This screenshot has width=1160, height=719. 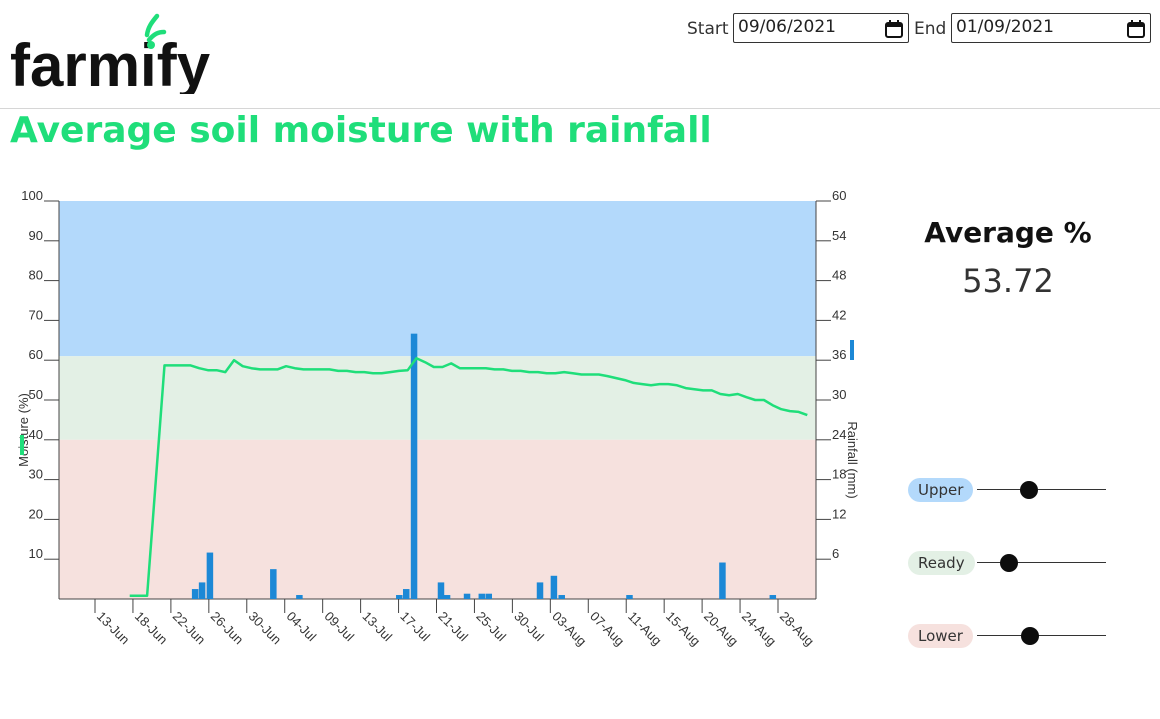 What do you see at coordinates (852, 459) in the screenshot?
I see `y2-axis-title: Rainfall (mm)` at bounding box center [852, 459].